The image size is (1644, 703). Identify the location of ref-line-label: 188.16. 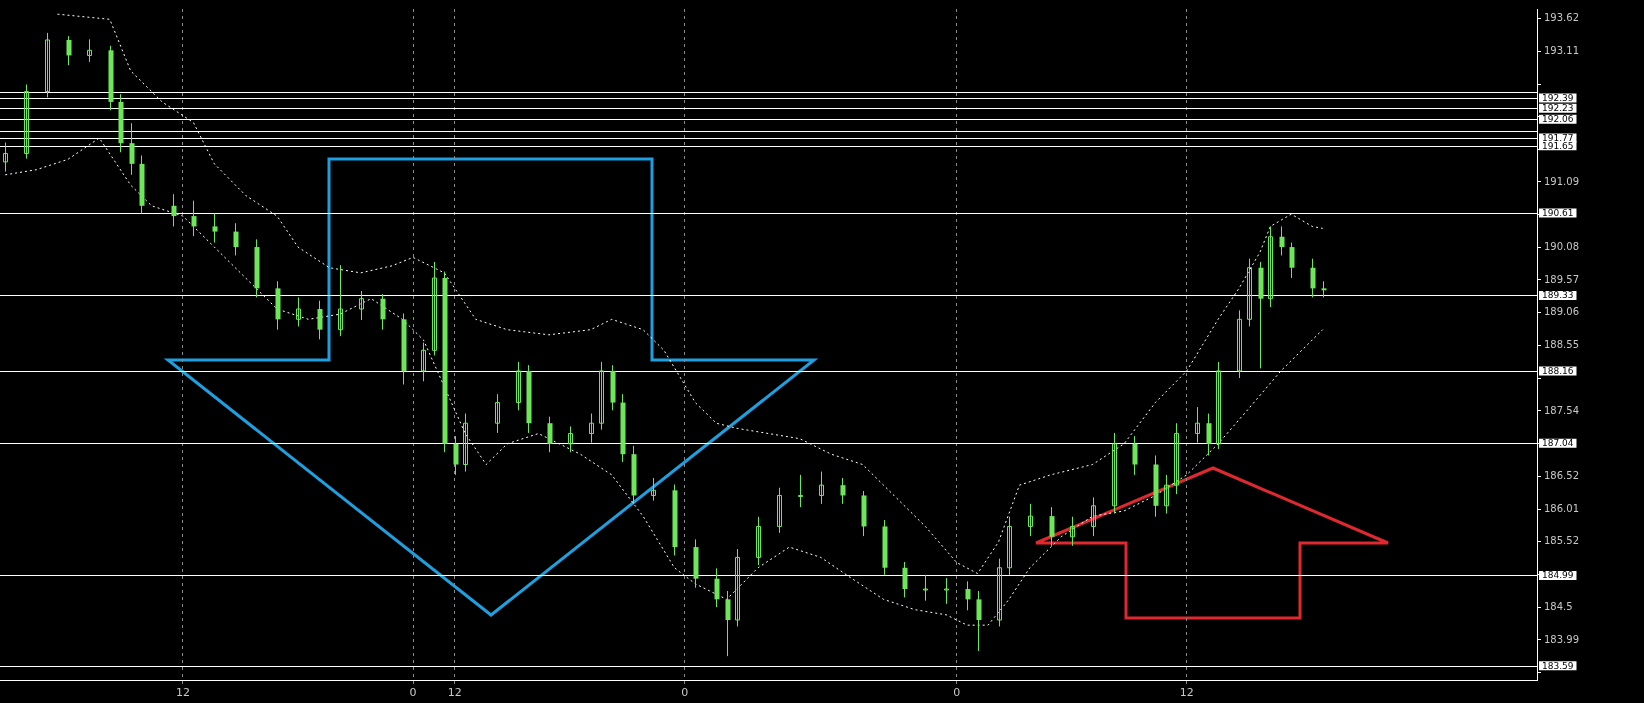
(1558, 370).